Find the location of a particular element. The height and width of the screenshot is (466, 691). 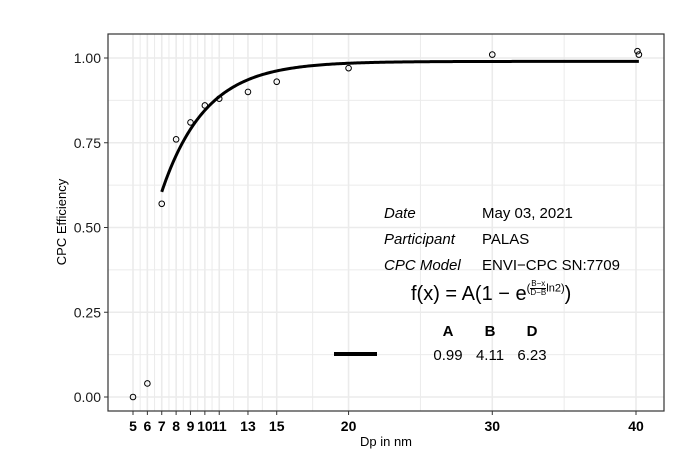

date-value: May 03, 2021 is located at coordinates (527, 213).